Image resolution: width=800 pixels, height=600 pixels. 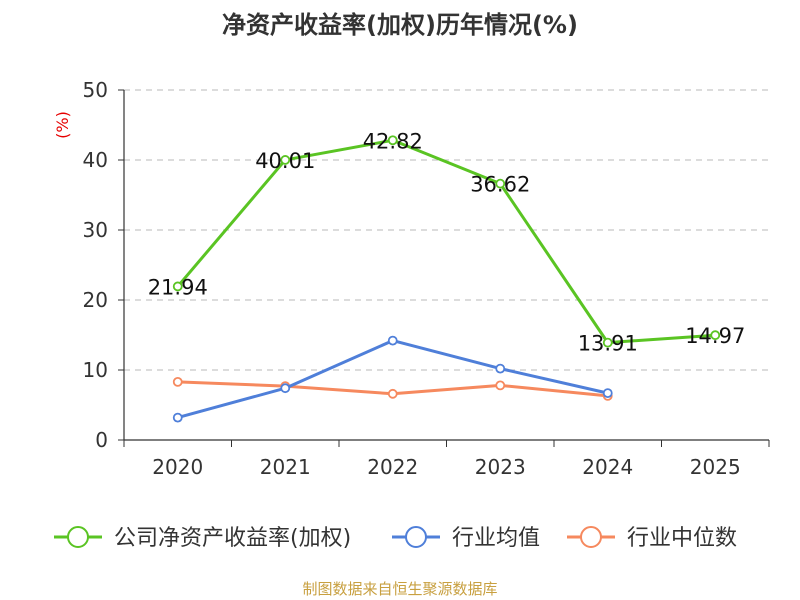 I want to click on data-label: 13.91, so click(x=608, y=344).